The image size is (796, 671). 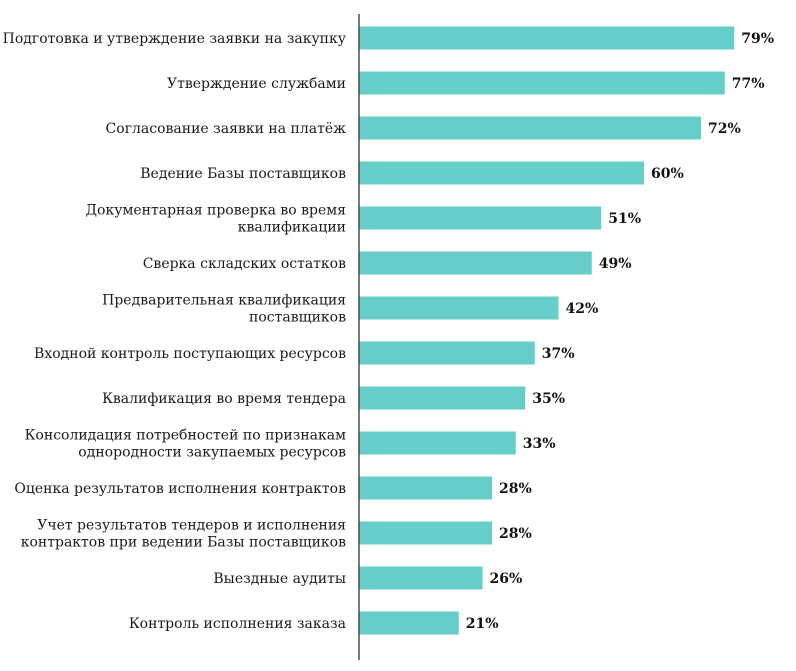 I want to click on value-label-13: 26%, so click(x=506, y=579).